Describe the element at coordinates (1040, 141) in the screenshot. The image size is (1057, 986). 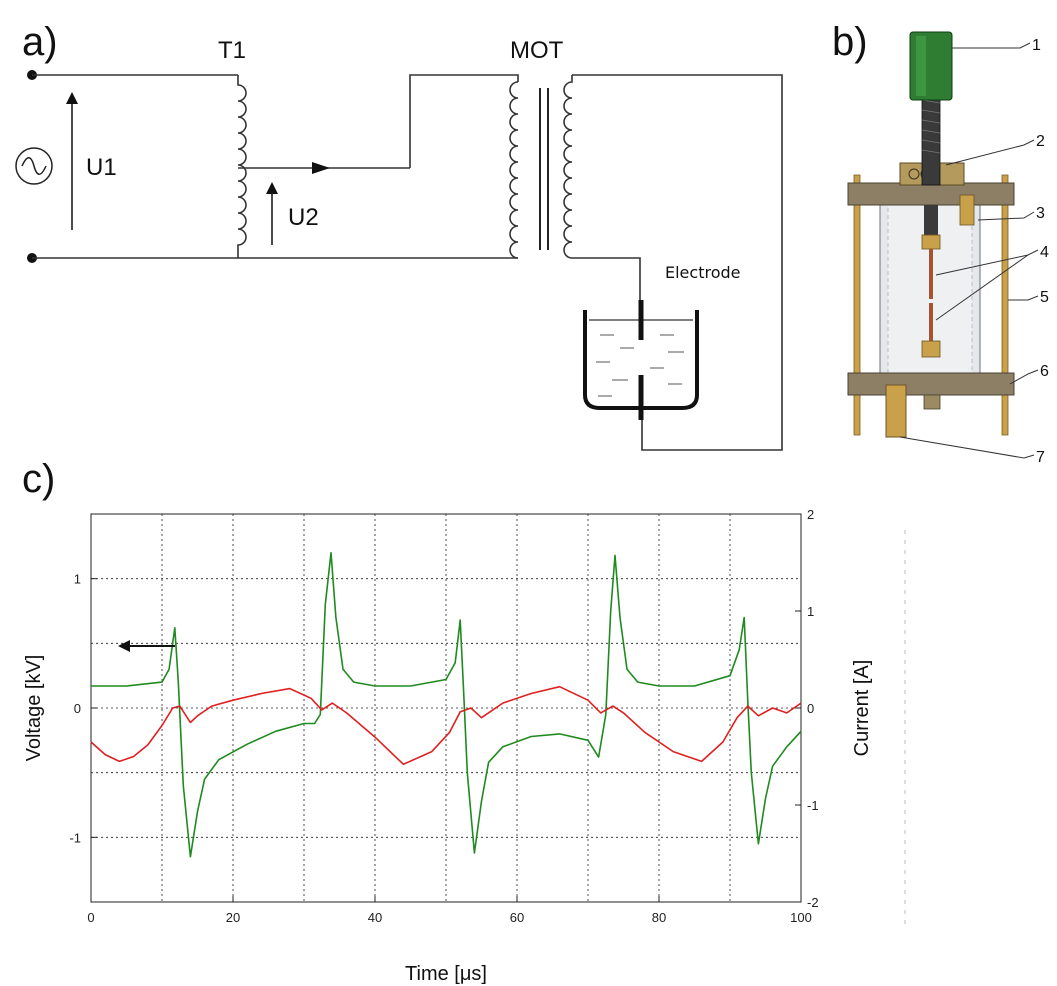
I see `callout-2: 2` at that location.